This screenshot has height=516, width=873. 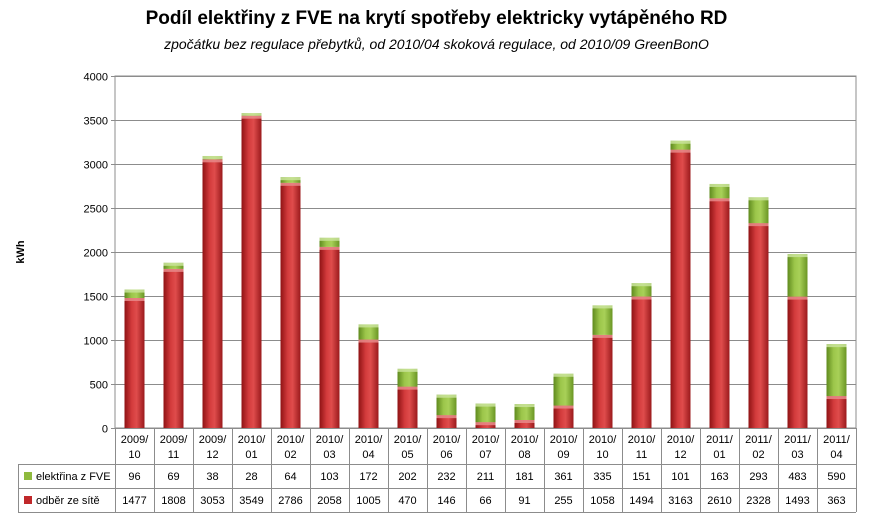 What do you see at coordinates (446, 477) in the screenshot?
I see `data-label-fve: 232` at bounding box center [446, 477].